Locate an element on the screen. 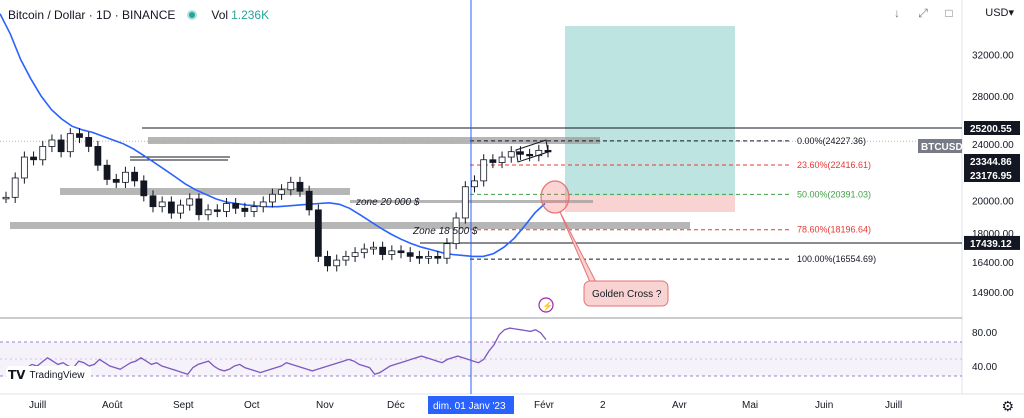  rising-channel is located at coordinates (532, 151).